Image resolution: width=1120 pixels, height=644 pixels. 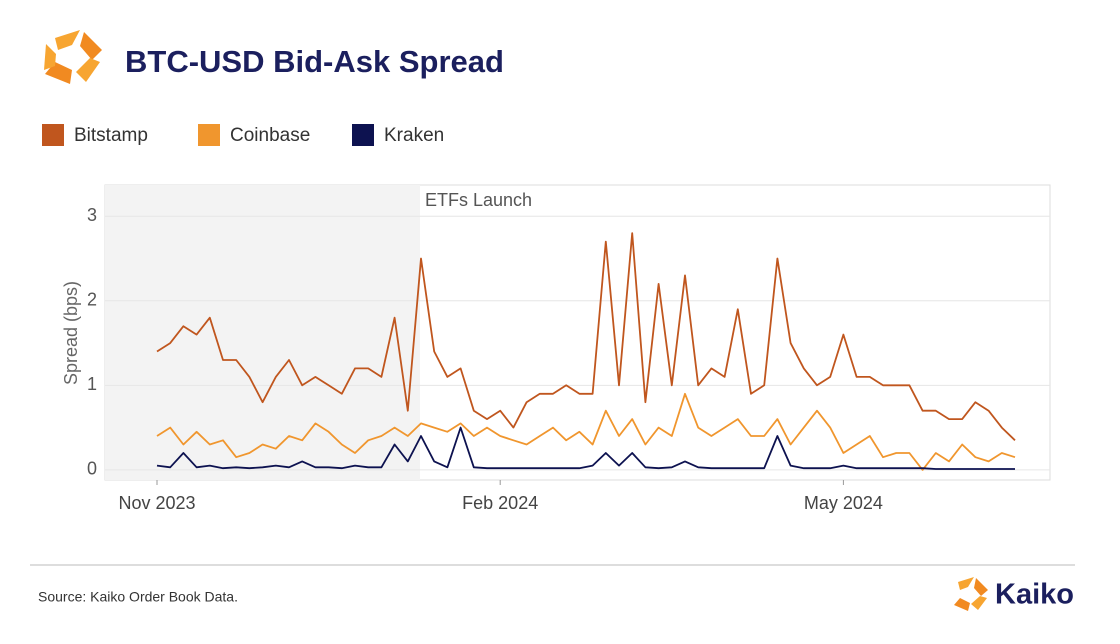 What do you see at coordinates (92, 384) in the screenshot?
I see `y-tick-label: 1` at bounding box center [92, 384].